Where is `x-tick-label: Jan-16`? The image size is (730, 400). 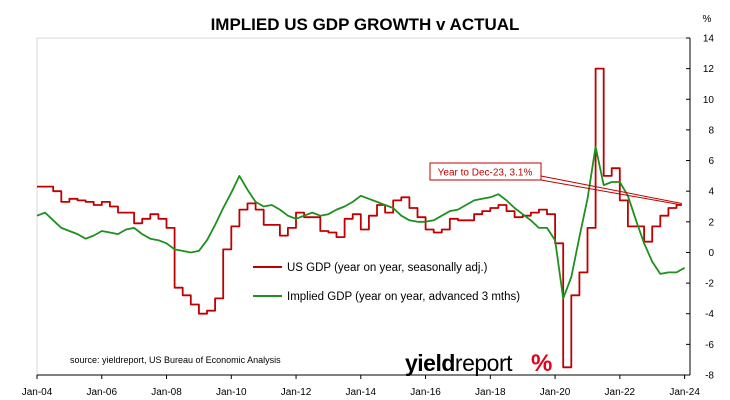
x-tick-label: Jan-16 is located at coordinates (425, 392).